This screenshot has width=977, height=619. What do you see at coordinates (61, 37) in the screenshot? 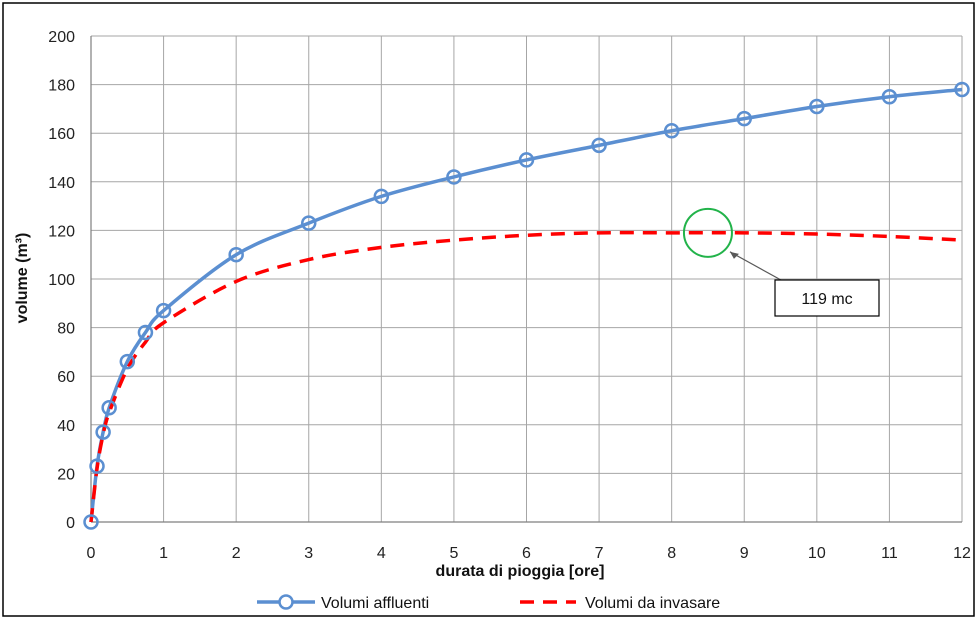
I see `y-tick-label: 200` at bounding box center [61, 37].